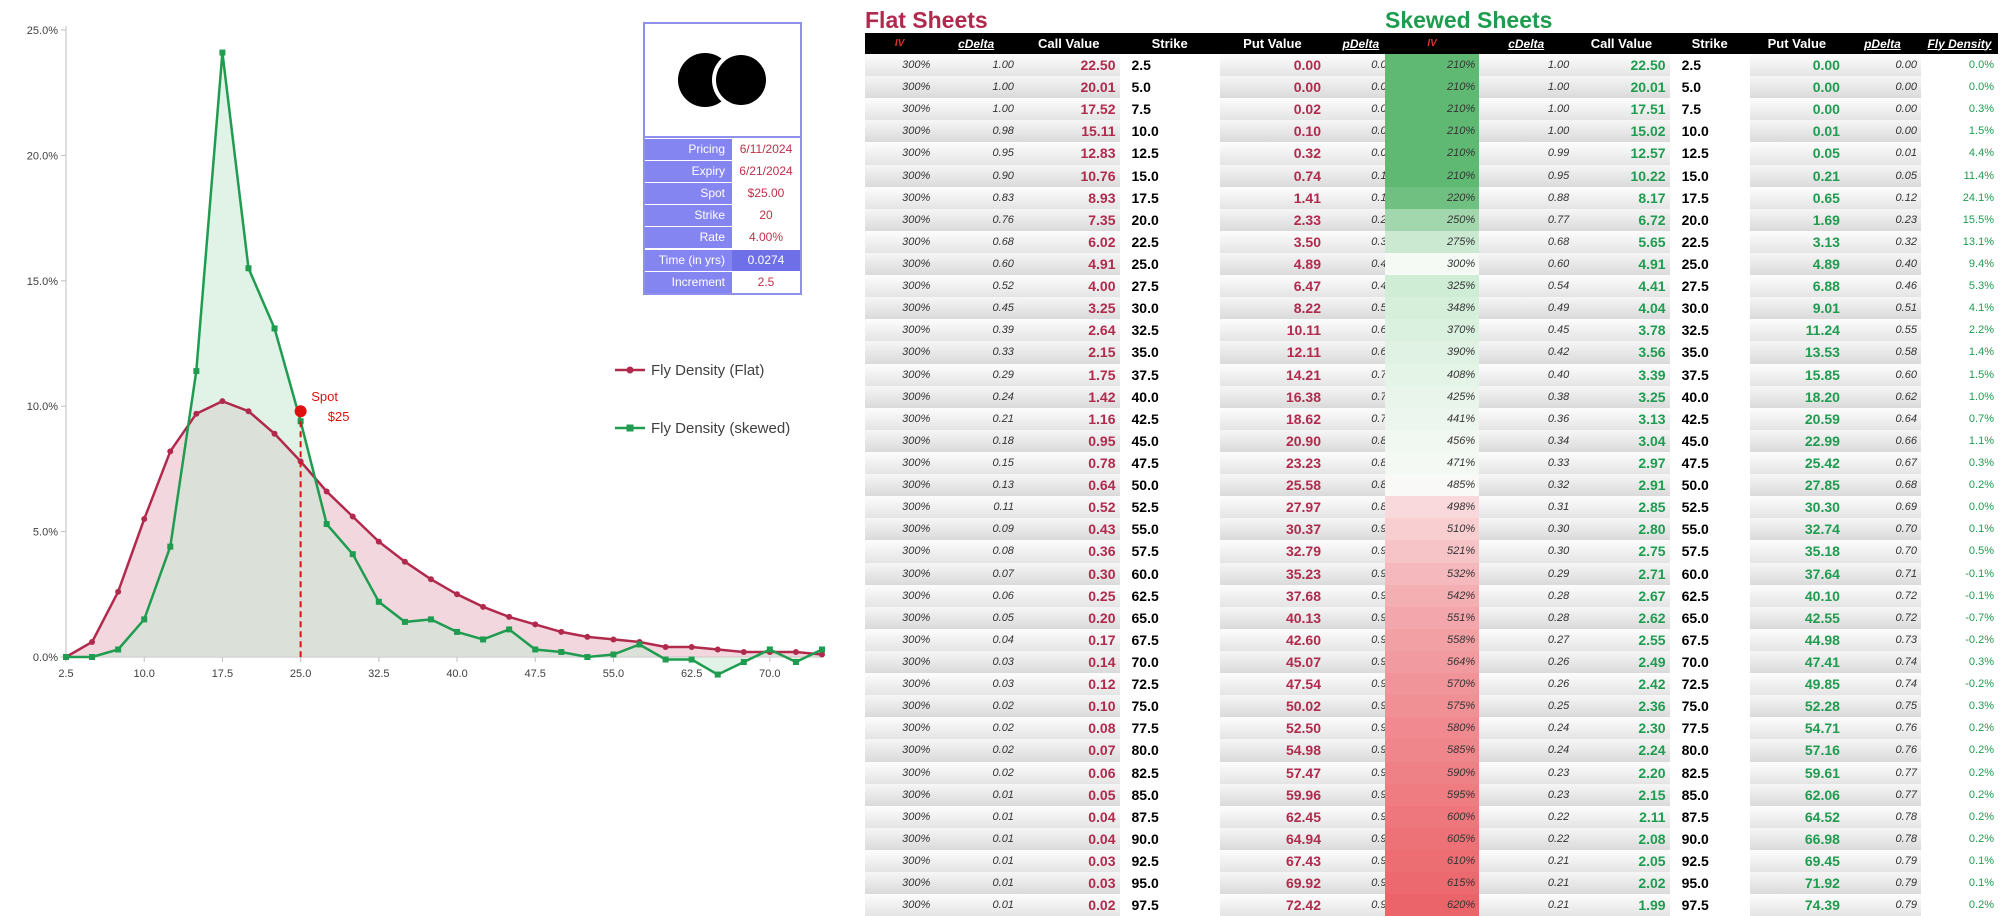 Image resolution: width=2000 pixels, height=916 pixels. What do you see at coordinates (1432, 883) in the screenshot?
I see `table-cell: 615%` at bounding box center [1432, 883].